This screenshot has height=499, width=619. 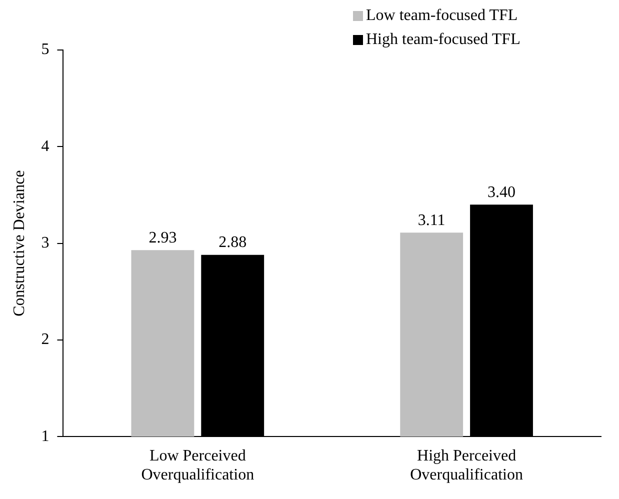 What do you see at coordinates (197, 465) in the screenshot?
I see `x-tick-label: Low Perceived Overqualification` at bounding box center [197, 465].